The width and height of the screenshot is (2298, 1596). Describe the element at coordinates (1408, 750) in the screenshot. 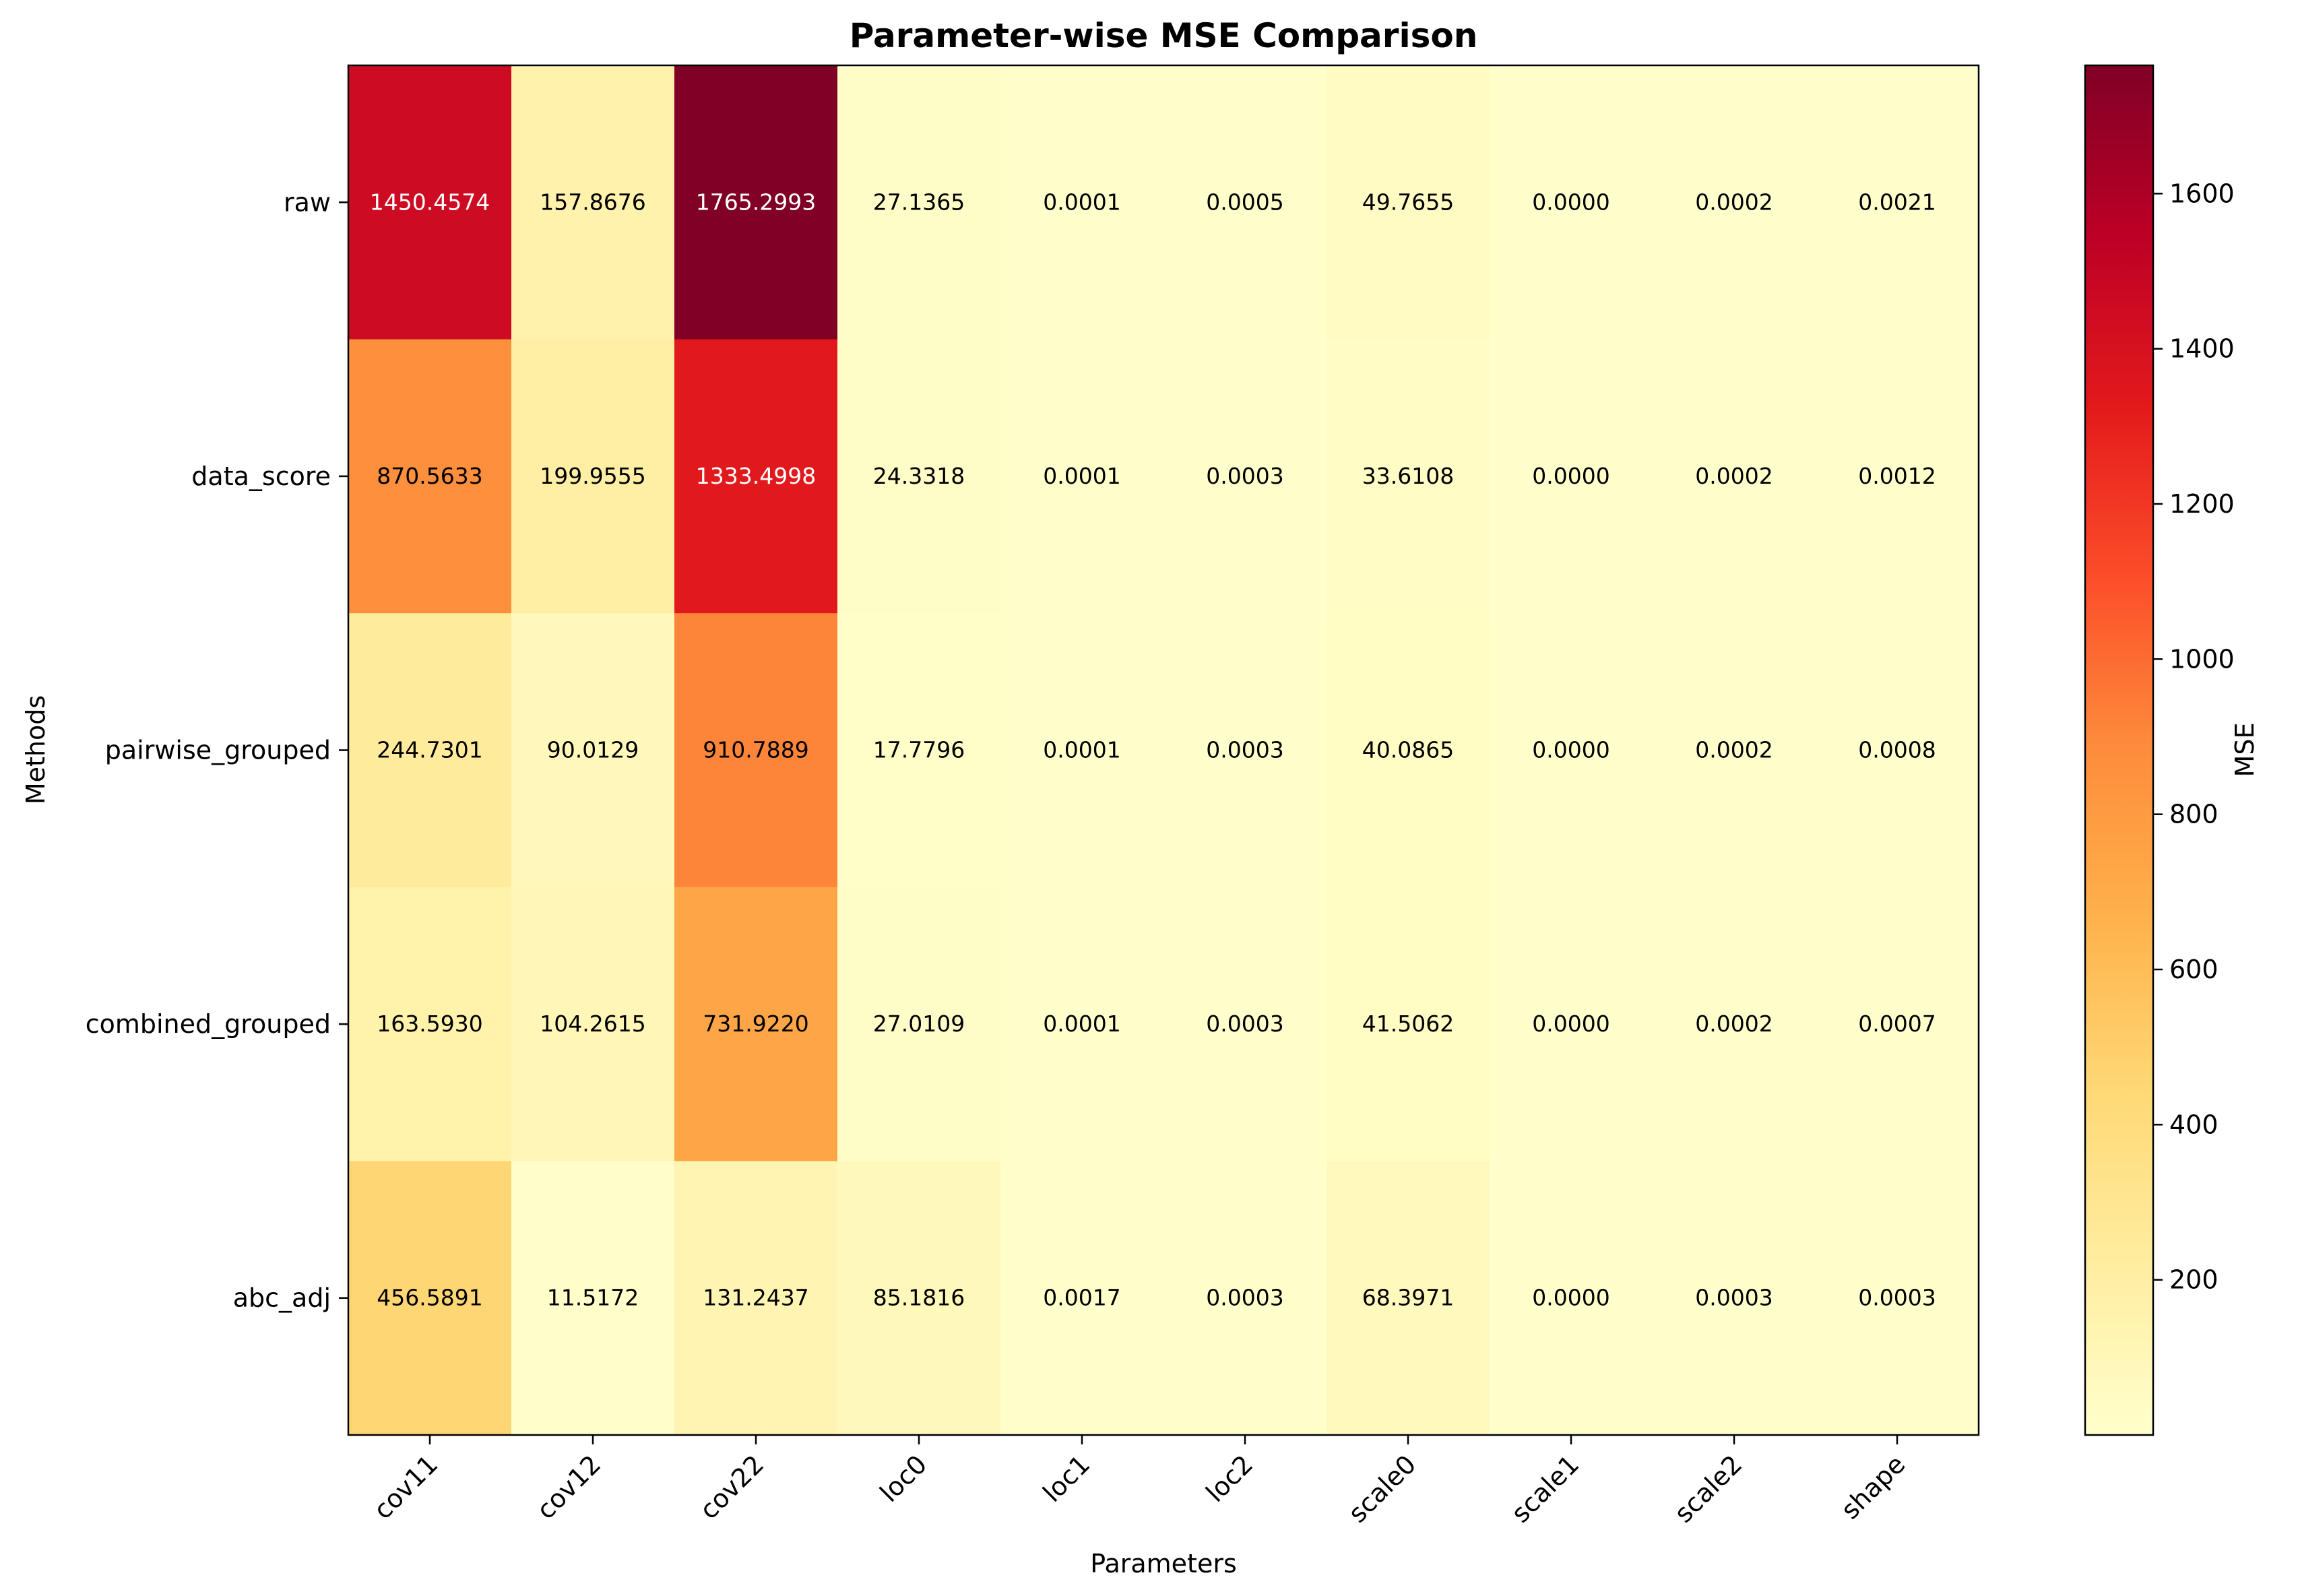

I see `heatmap-cell-pairwise_grouped-scale0` at that location.